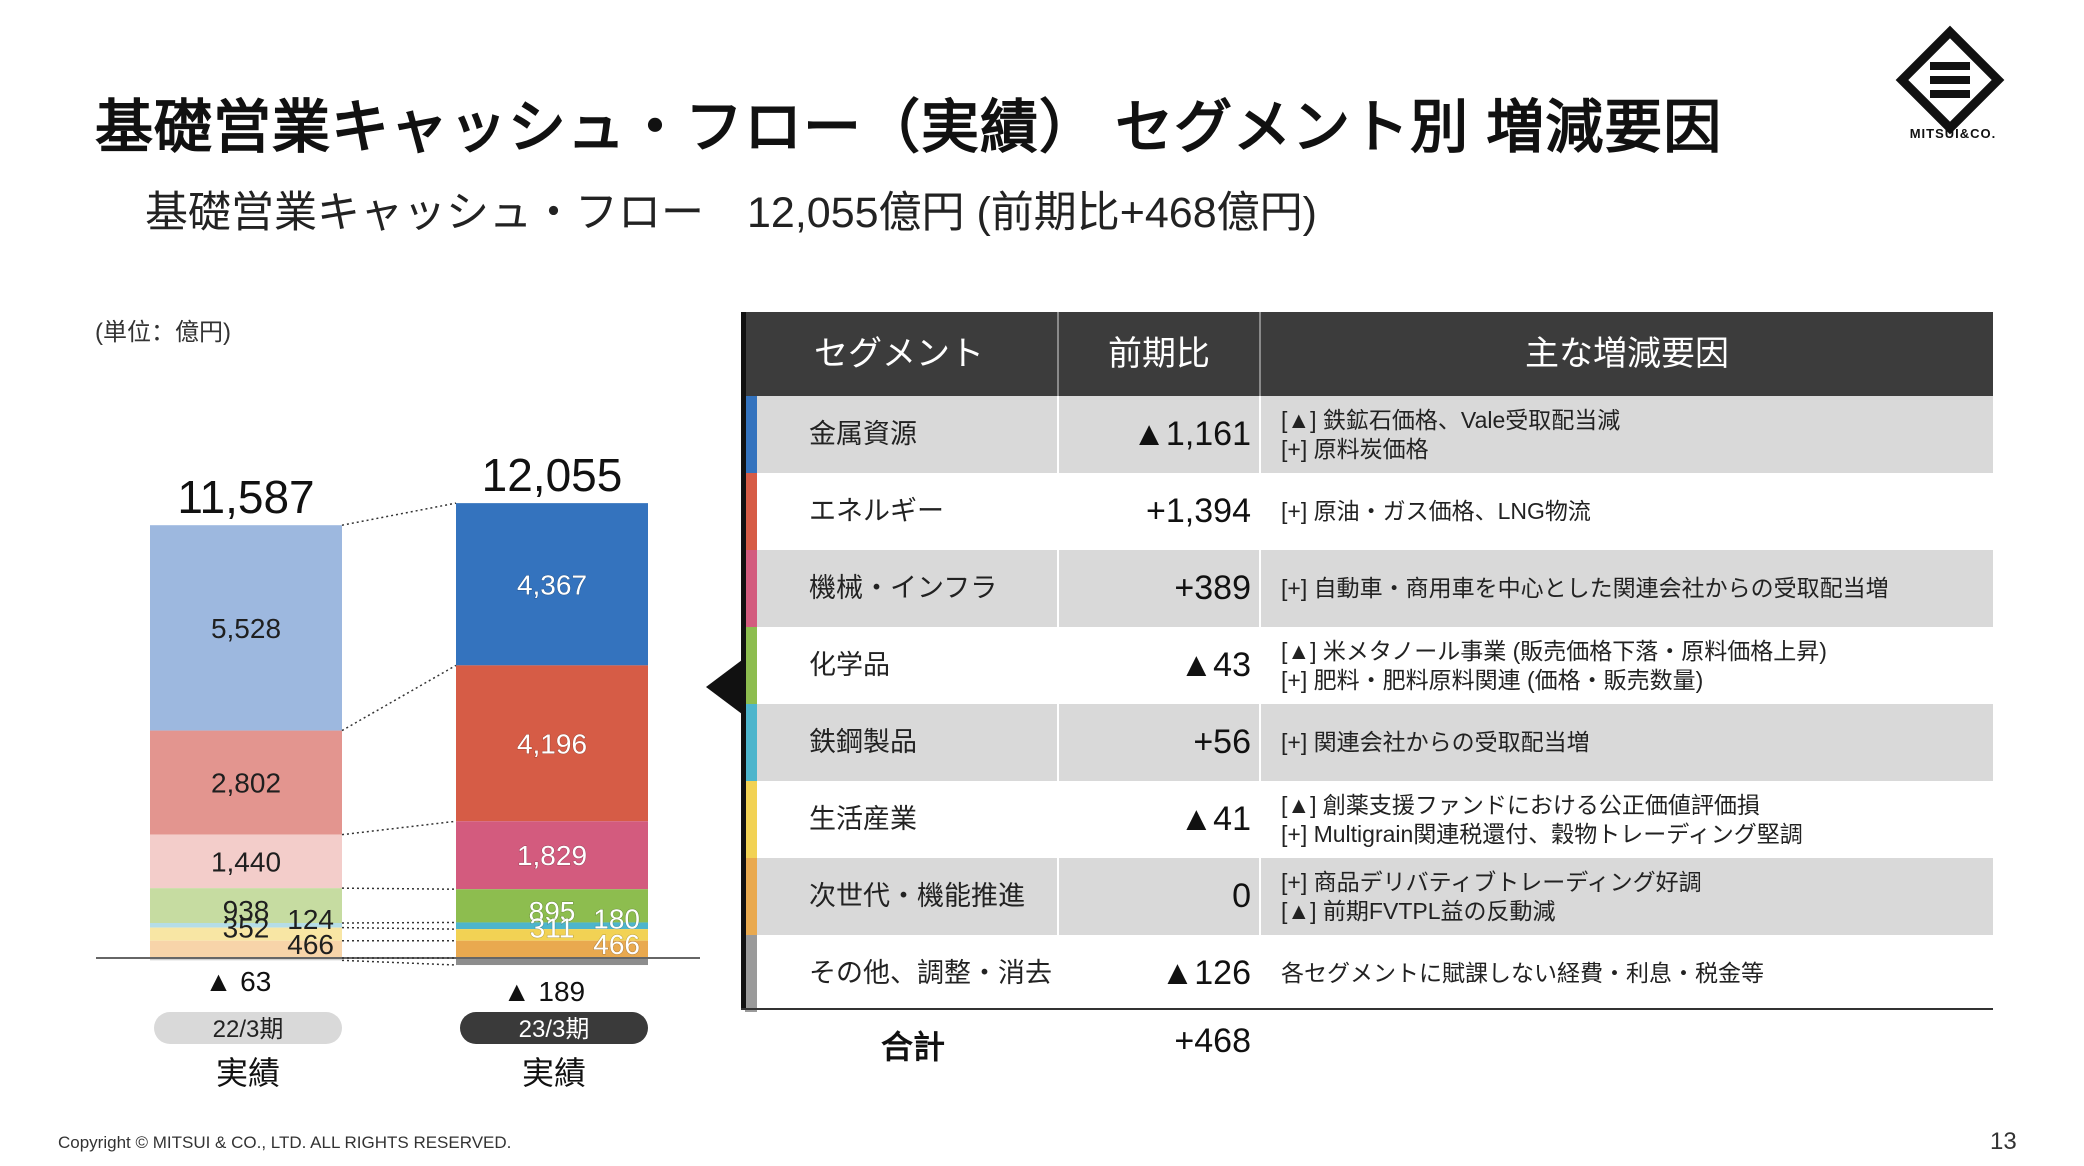 This screenshot has height=1166, width=2084. I want to click on table-row: 金属資源 ▲1,161 [▲] 鉄鉱石価格、Vale受取配当減 [+] 原料炭価格, so click(1367, 434).